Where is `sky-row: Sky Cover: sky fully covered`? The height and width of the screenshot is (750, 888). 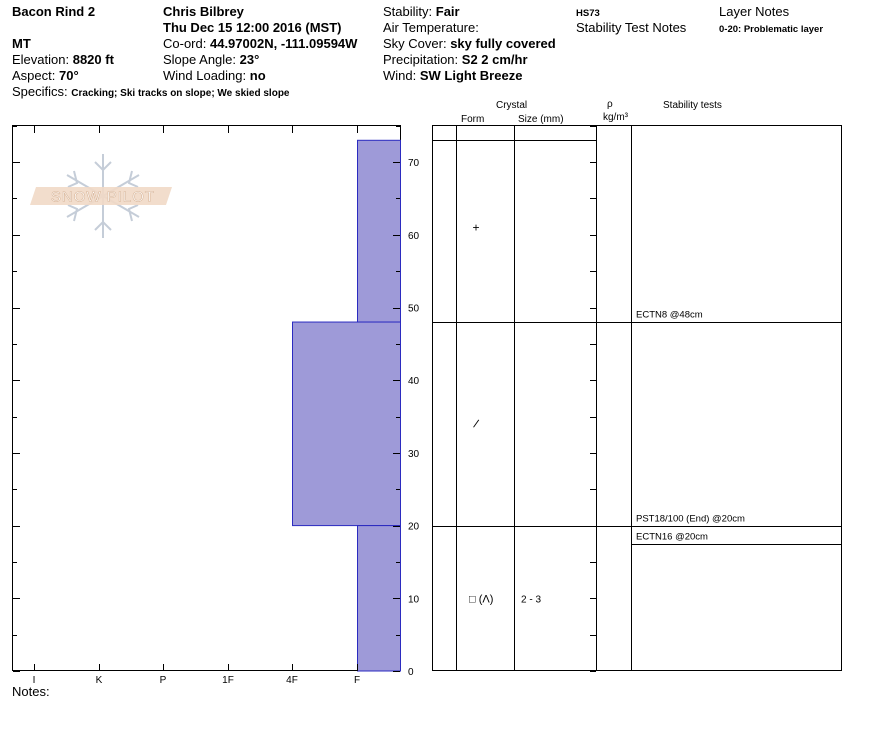
sky-row: Sky Cover: sky fully covered is located at coordinates (469, 43).